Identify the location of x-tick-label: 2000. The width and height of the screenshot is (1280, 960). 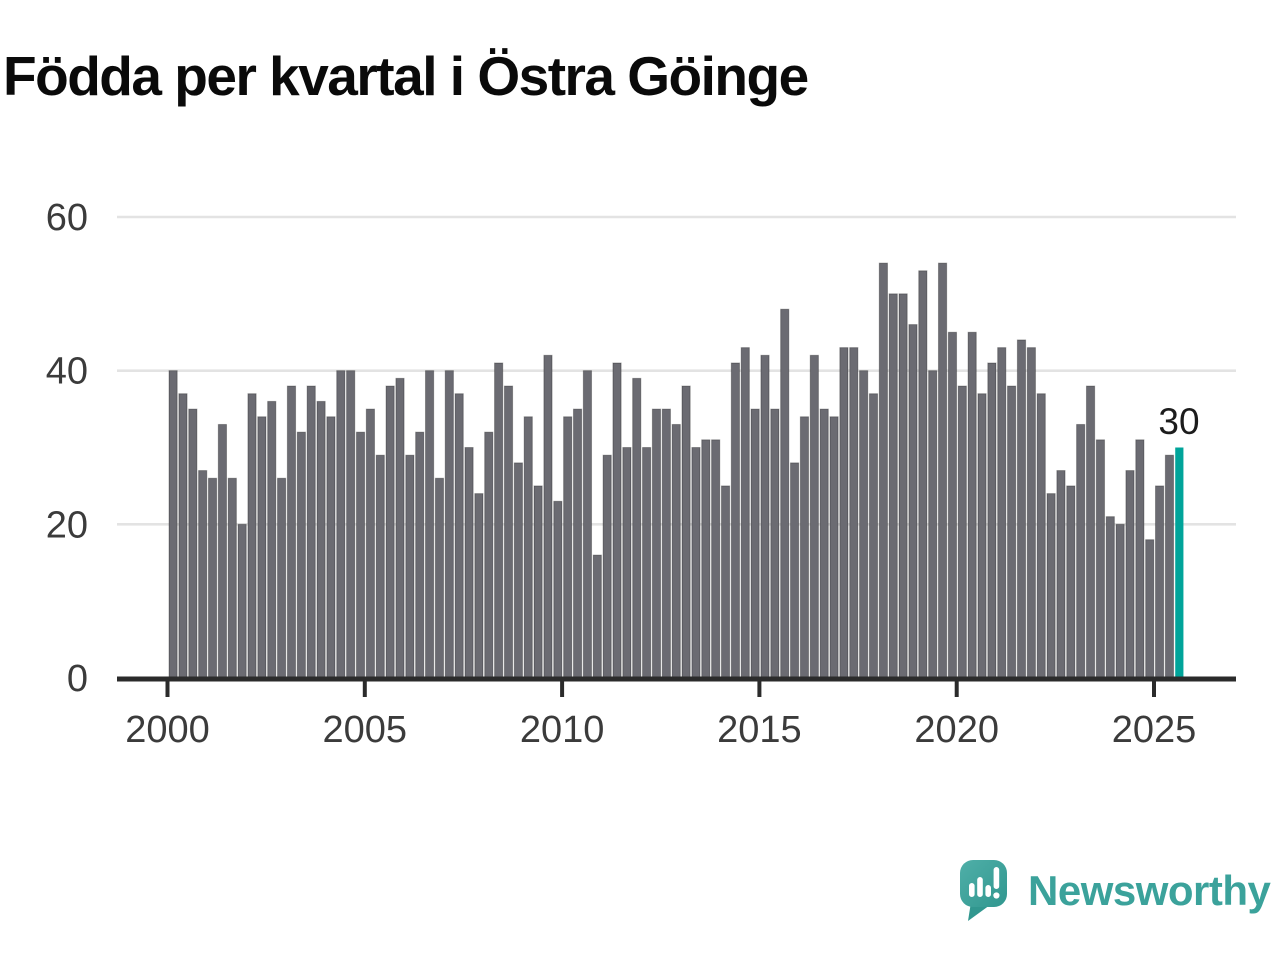
(167, 730).